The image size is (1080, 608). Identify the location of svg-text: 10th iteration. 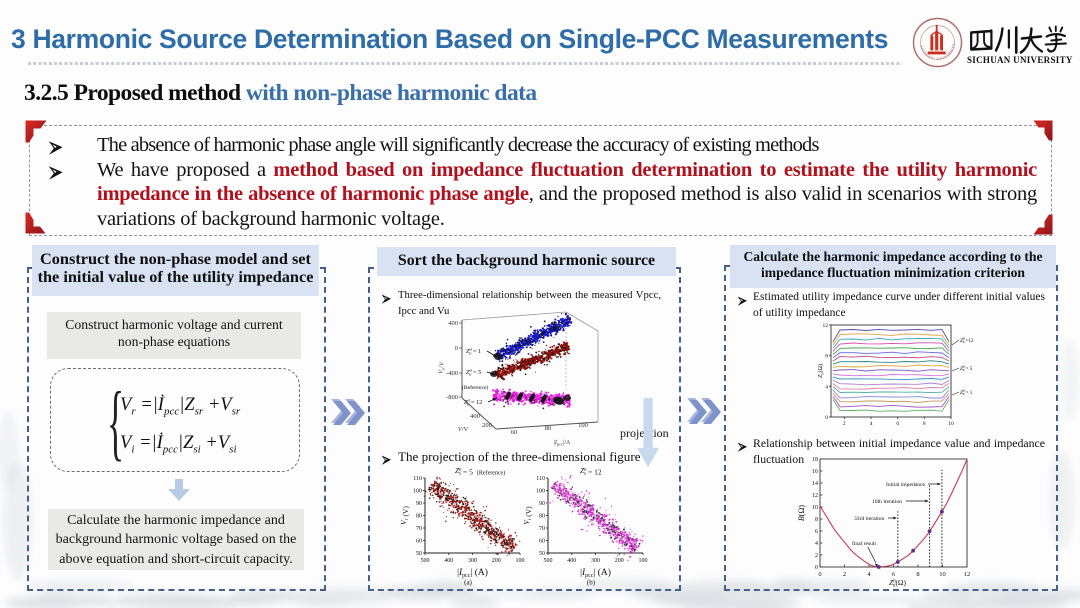
(887, 502).